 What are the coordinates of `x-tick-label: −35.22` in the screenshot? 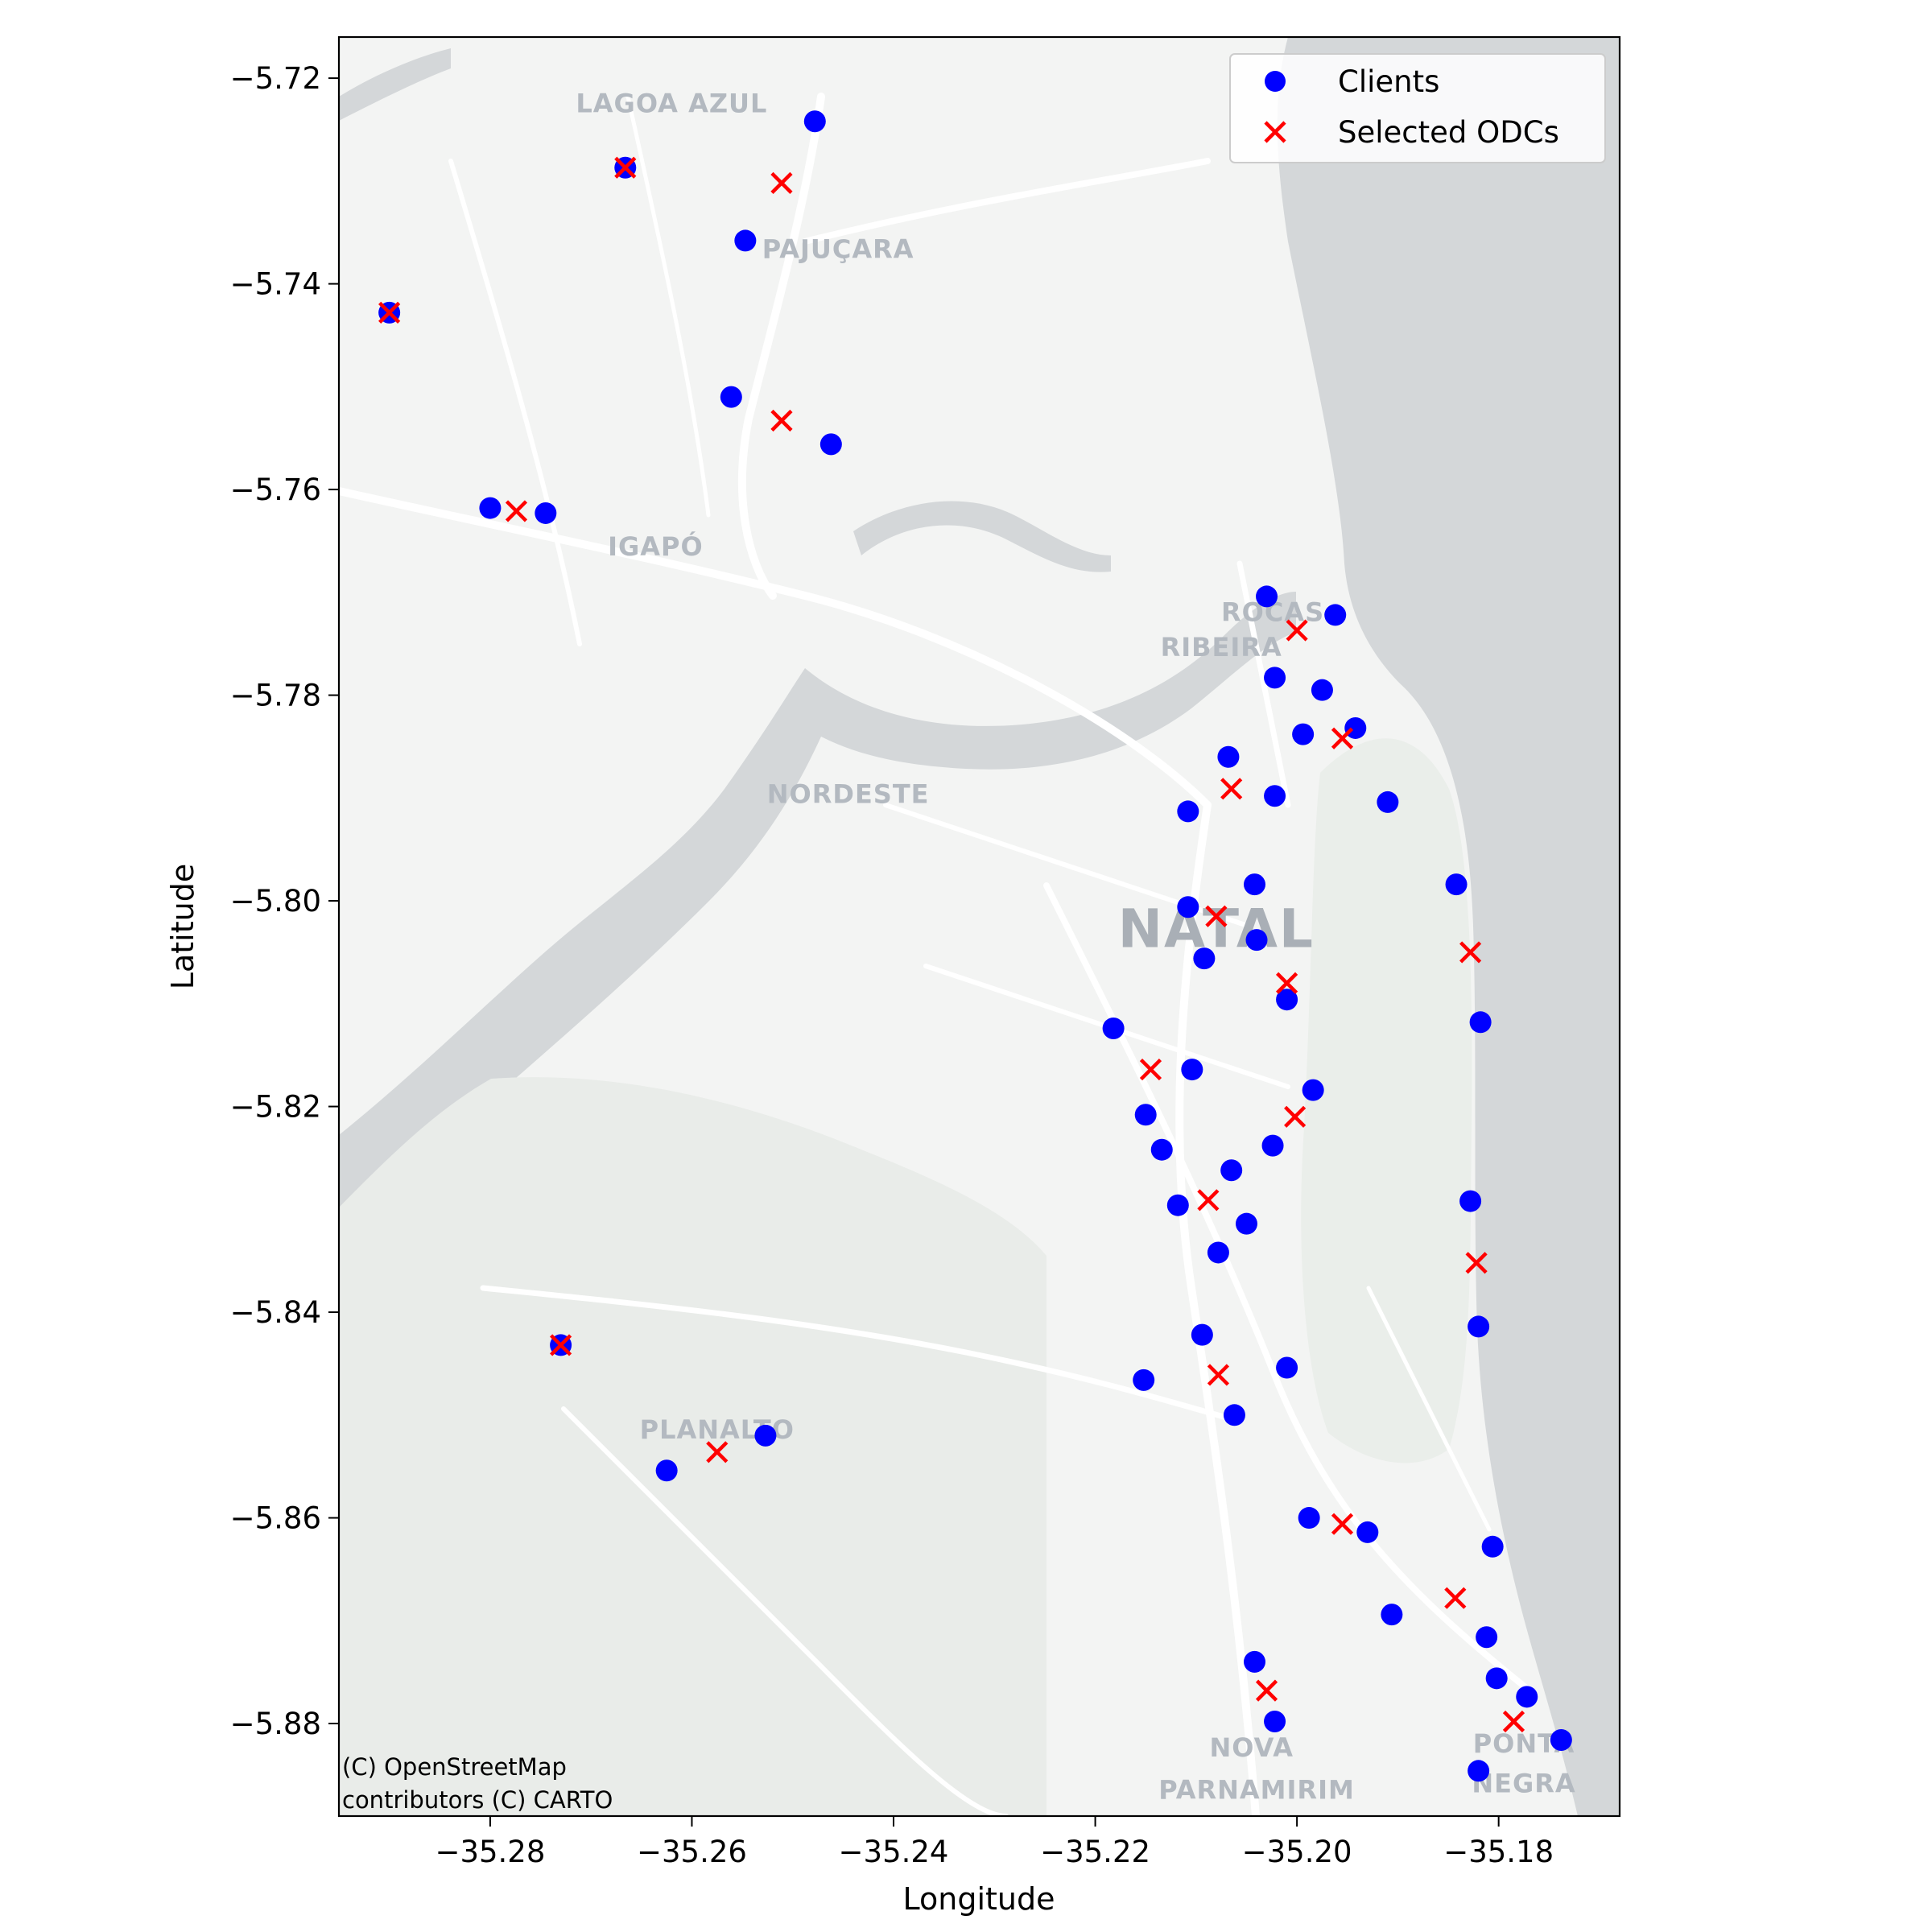 It's located at (1095, 1852).